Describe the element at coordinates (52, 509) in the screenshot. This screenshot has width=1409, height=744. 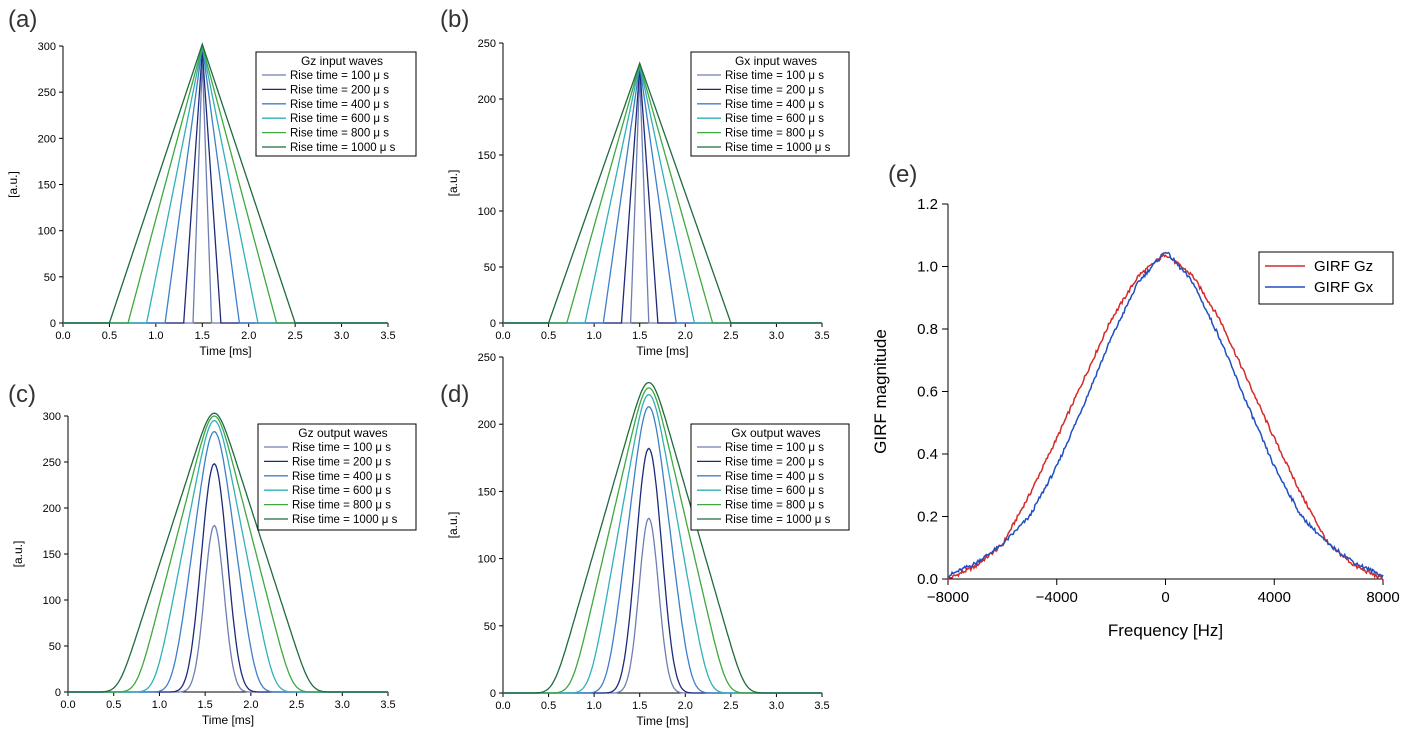
I see `y-tick-label-c: 200` at that location.